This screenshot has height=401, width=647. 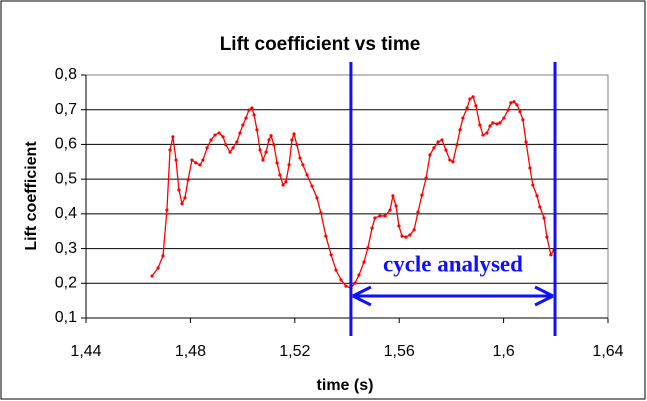 I want to click on y-tick-label: 0,5, so click(x=66, y=178).